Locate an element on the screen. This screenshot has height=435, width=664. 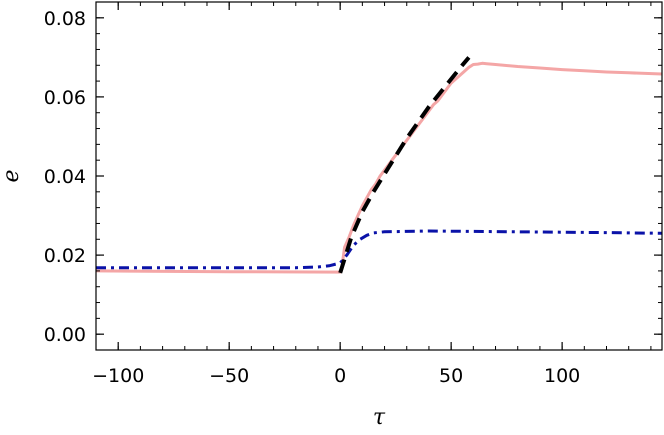
x-tick-label: 100 is located at coordinates (562, 376).